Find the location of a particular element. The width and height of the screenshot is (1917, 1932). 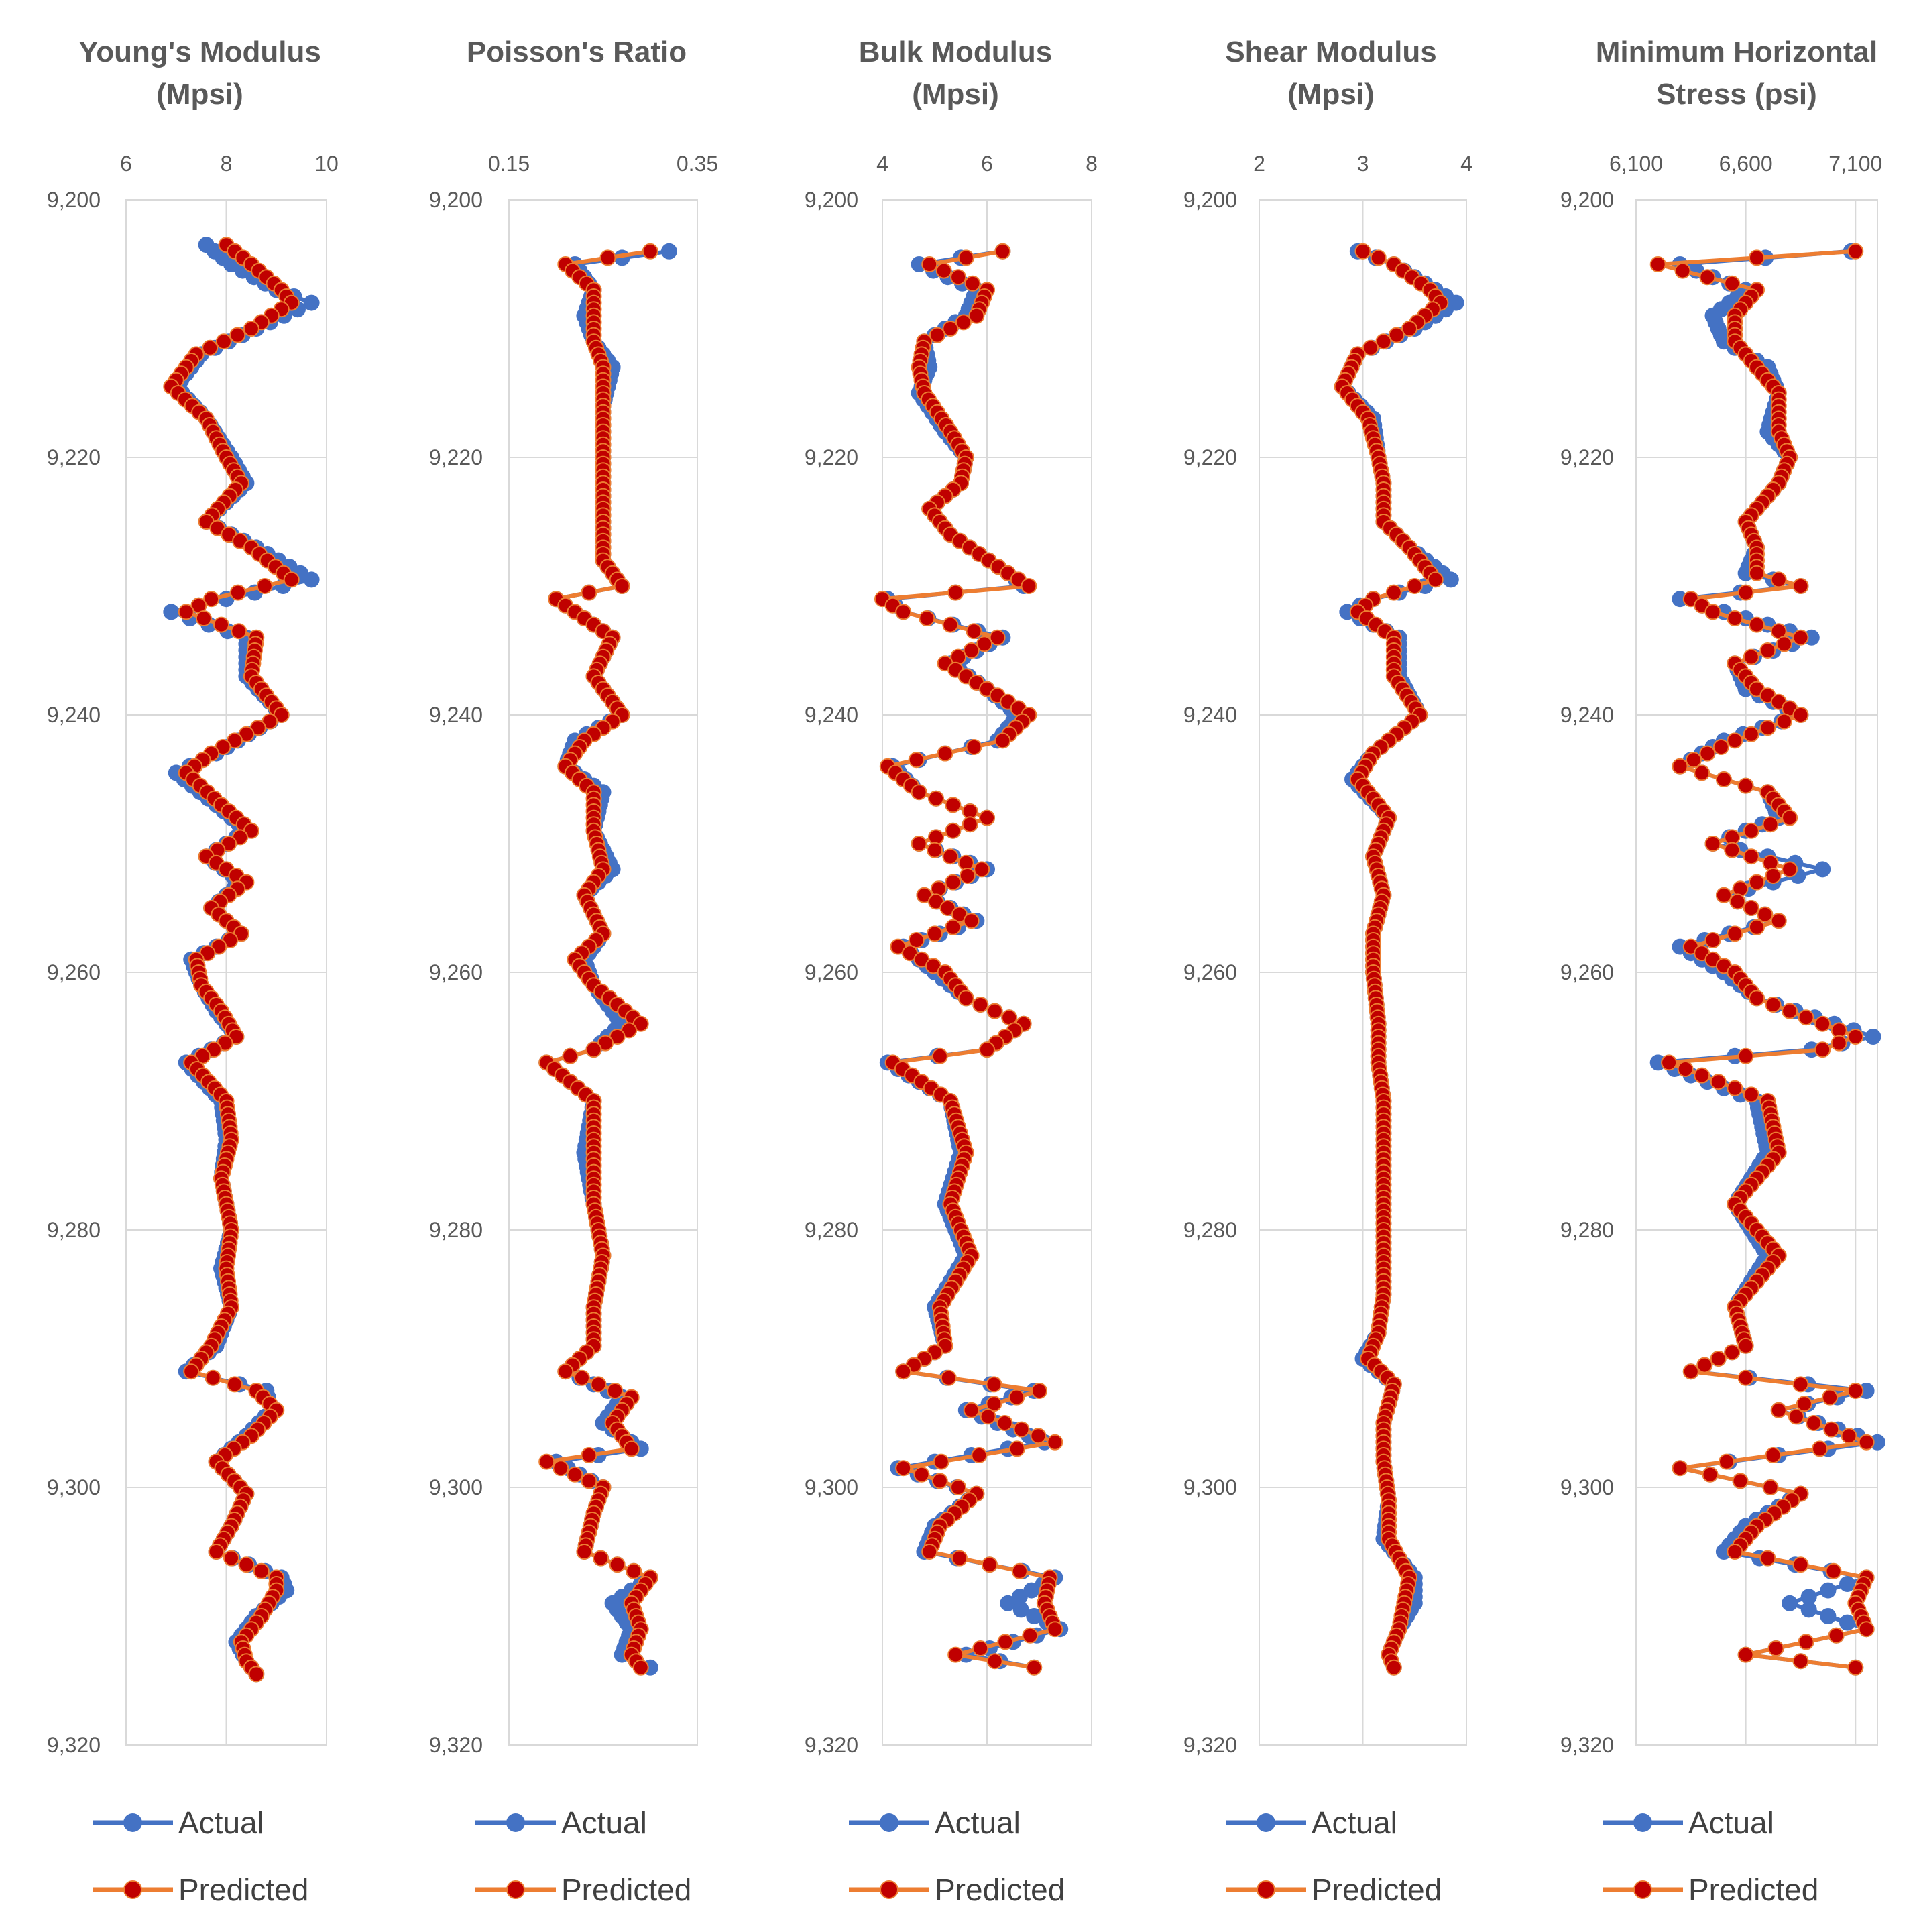

chart-title-line: (Mpsi) is located at coordinates (1331, 94).